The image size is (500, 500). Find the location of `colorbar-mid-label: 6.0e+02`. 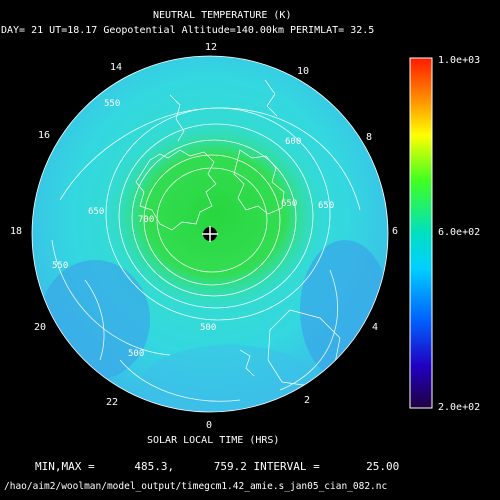

colorbar-mid-label: 6.0e+02 is located at coordinates (459, 232).